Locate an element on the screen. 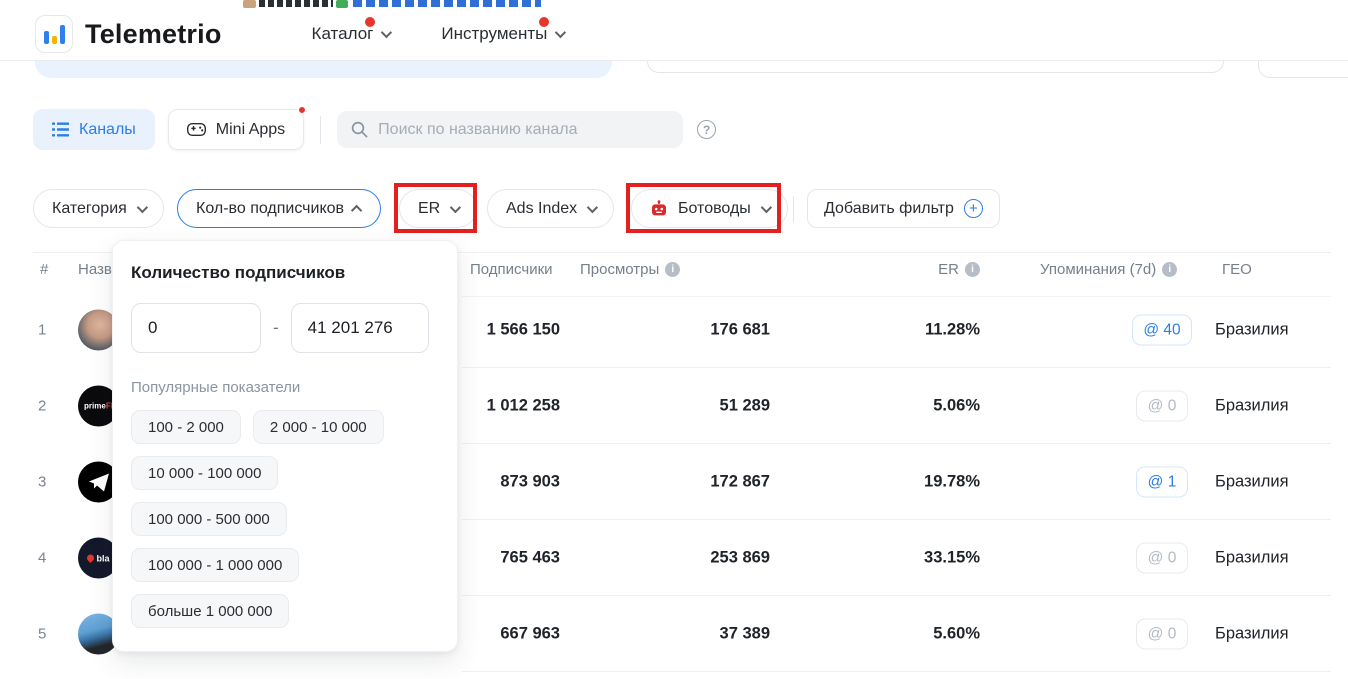  filter-er-label: ER is located at coordinates (429, 208).